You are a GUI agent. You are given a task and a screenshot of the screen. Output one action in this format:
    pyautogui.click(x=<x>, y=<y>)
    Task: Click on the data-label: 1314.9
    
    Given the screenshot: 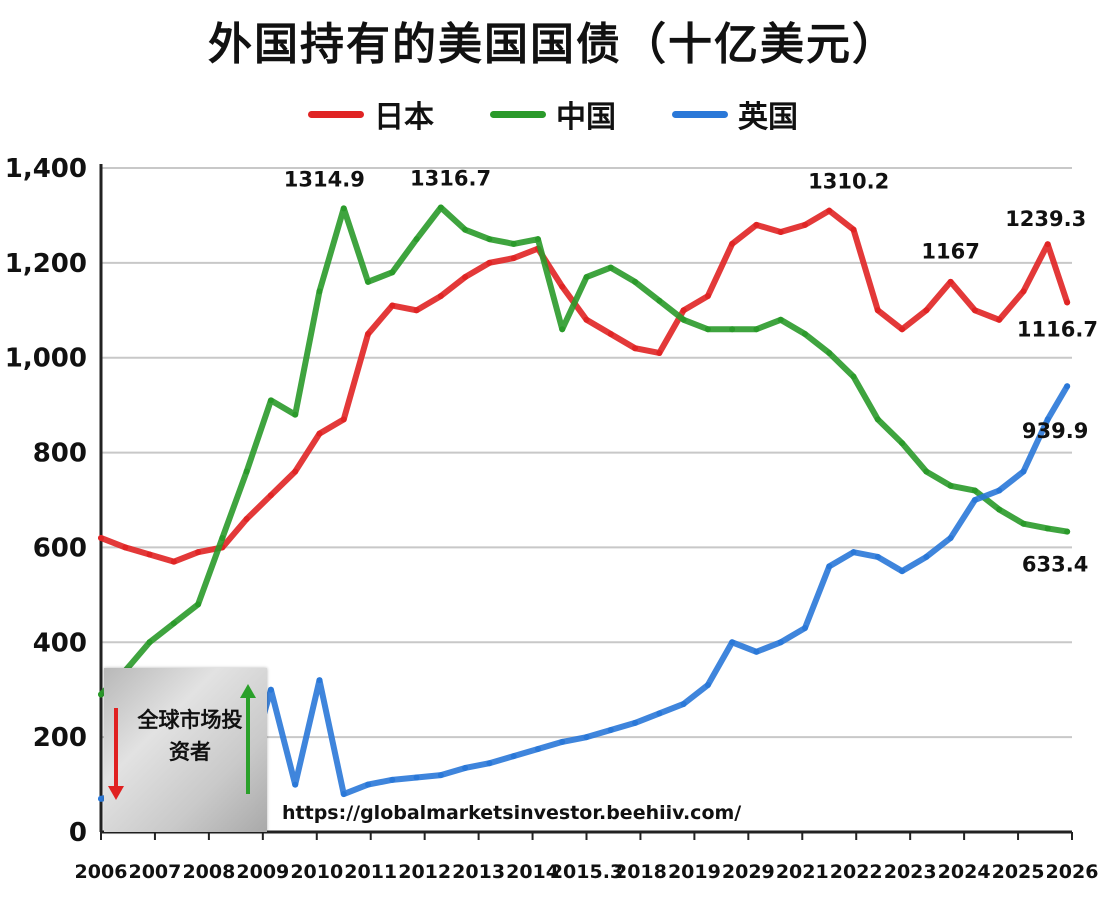 What is the action you would take?
    pyautogui.click(x=324, y=179)
    